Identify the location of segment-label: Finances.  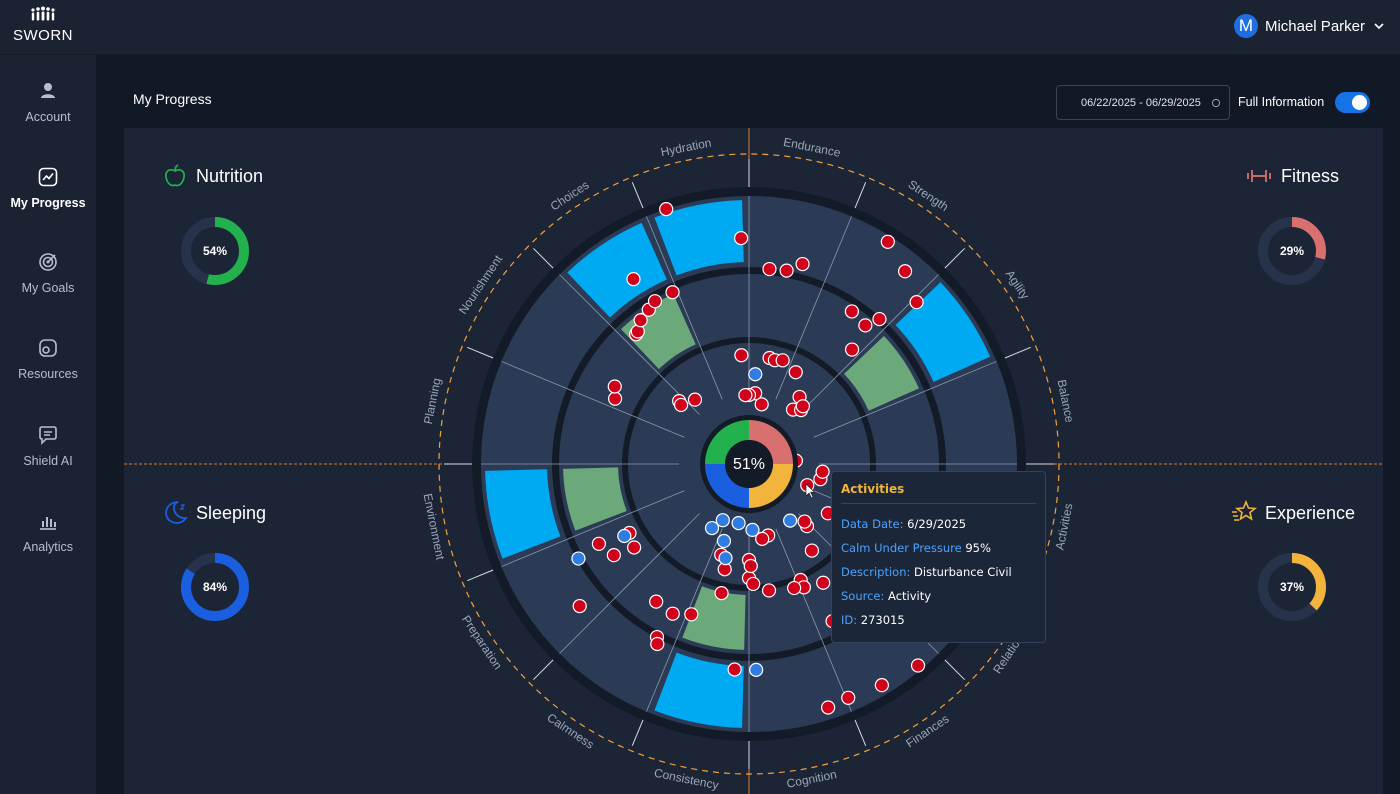
(927, 731).